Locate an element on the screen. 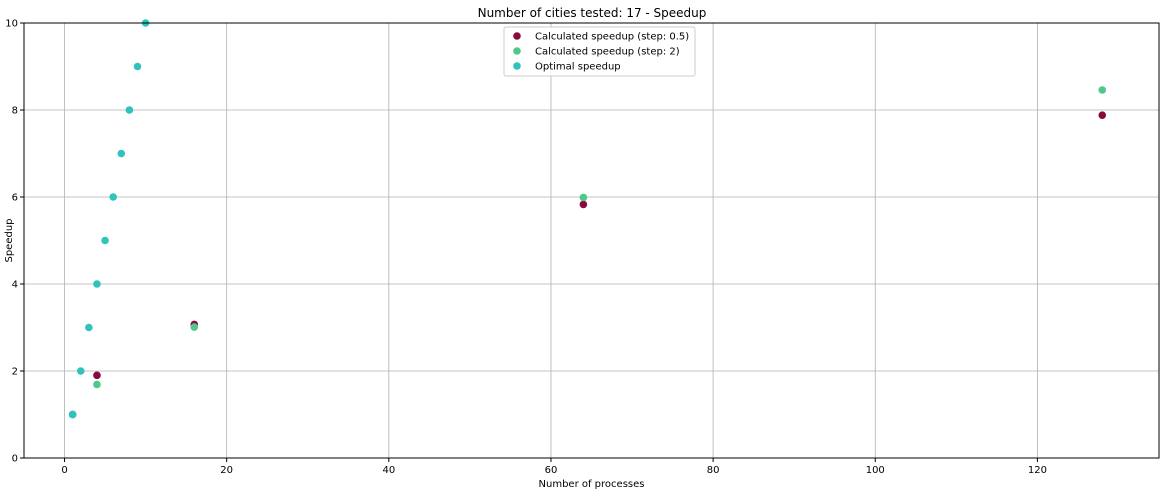 Image resolution: width=1167 pixels, height=496 pixels. x-tick-label: 40 is located at coordinates (388, 470).